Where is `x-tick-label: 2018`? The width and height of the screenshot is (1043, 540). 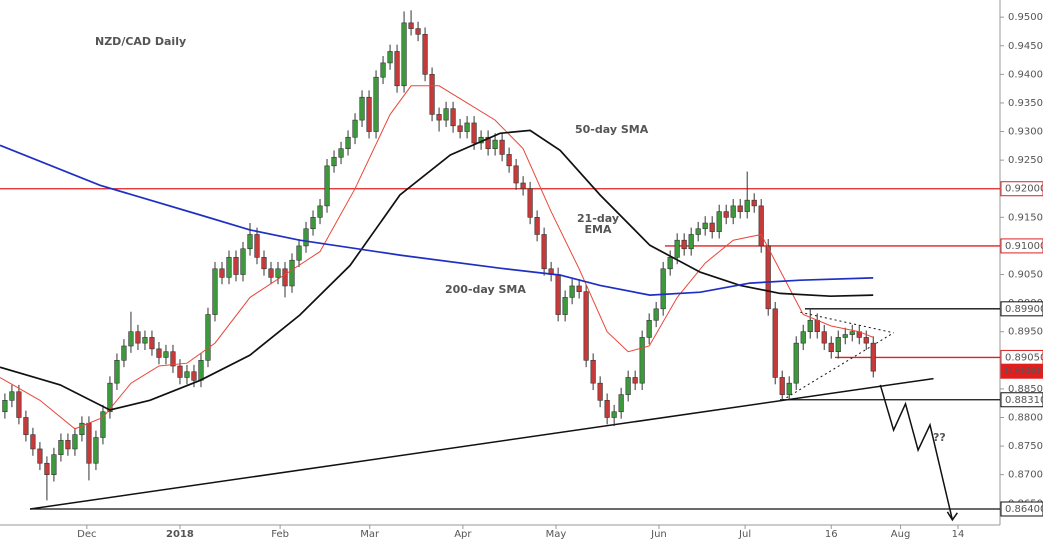 x-tick-label: 2018 is located at coordinates (180, 534).